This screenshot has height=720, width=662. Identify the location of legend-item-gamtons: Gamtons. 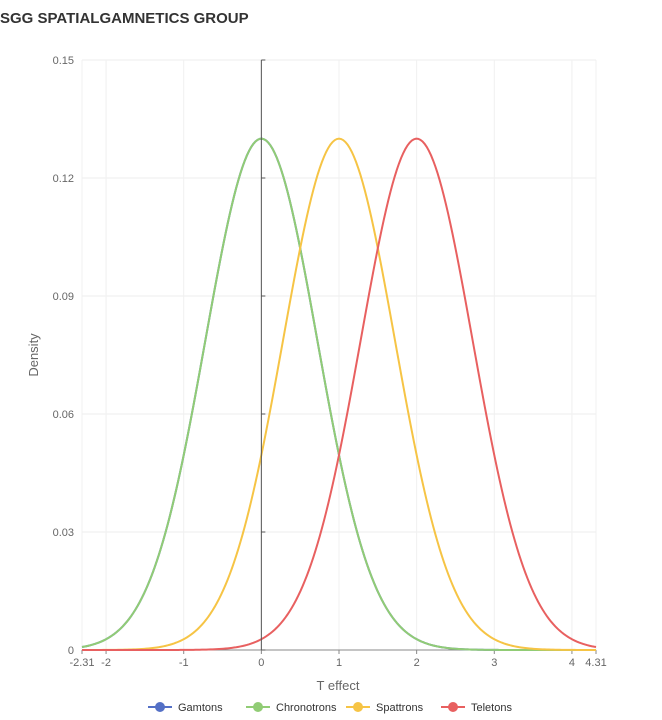
(185, 708).